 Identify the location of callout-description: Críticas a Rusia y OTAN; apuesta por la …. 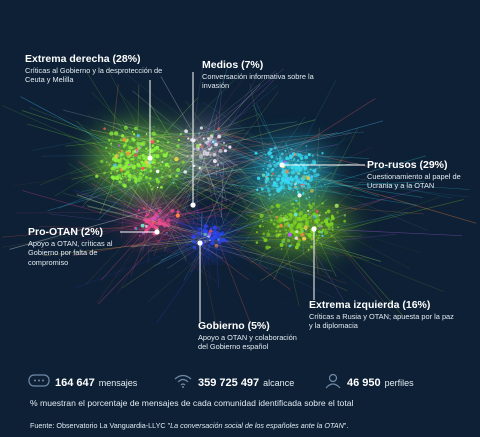
(381, 321).